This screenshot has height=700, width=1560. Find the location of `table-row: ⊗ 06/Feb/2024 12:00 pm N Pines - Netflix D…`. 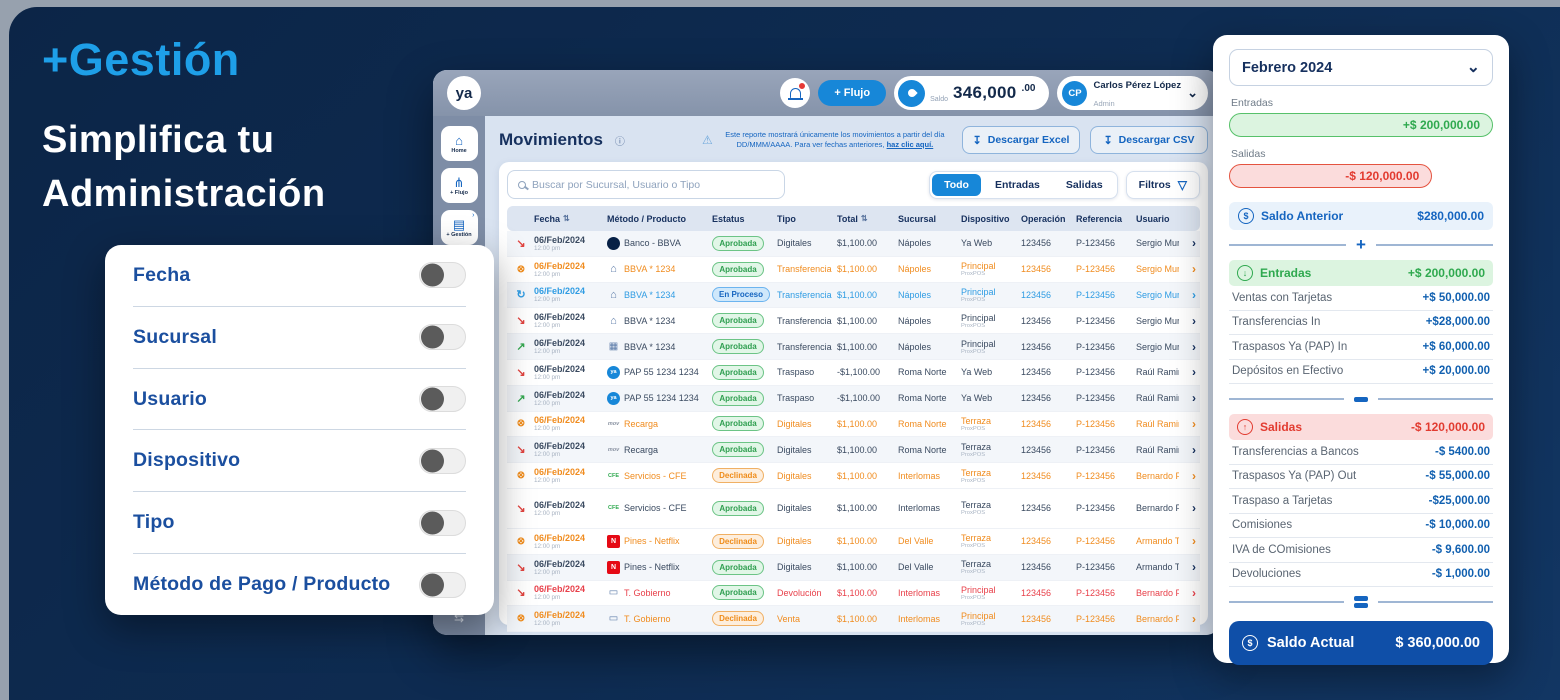

table-row: ⊗ 06/Feb/2024 12:00 pm N Pines - Netflix D… is located at coordinates (853, 542).